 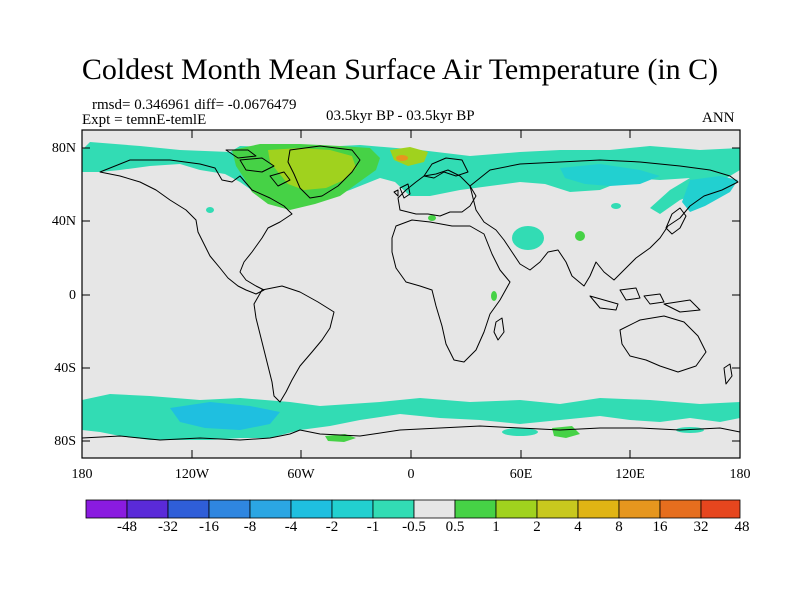 What do you see at coordinates (402, 158) in the screenshot?
I see `north-atlantic-orange-spot` at bounding box center [402, 158].